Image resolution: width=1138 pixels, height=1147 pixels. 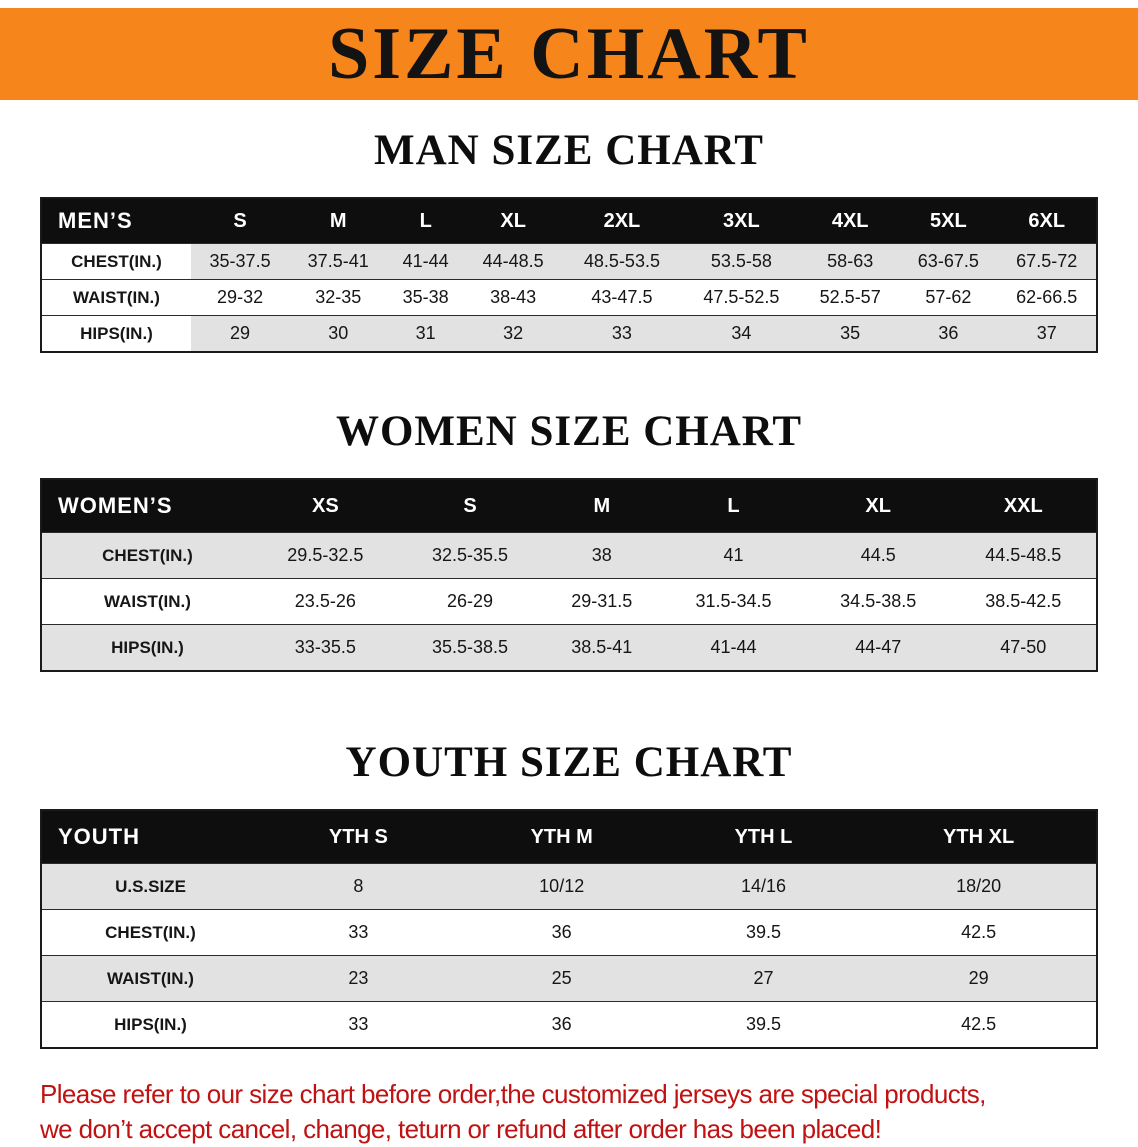 What do you see at coordinates (1023, 555) in the screenshot?
I see `size-value: 44.5-48.5` at bounding box center [1023, 555].